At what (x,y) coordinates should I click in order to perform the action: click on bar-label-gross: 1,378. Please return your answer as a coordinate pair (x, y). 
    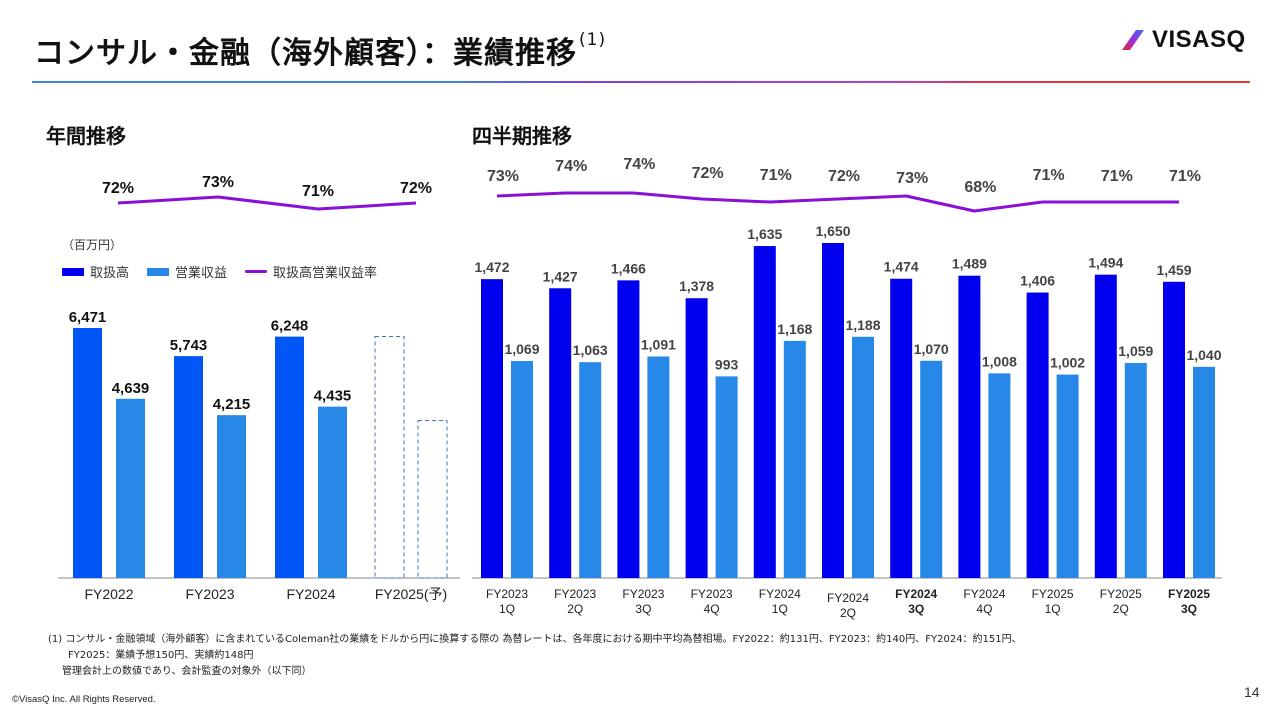
    Looking at the image, I should click on (696, 286).